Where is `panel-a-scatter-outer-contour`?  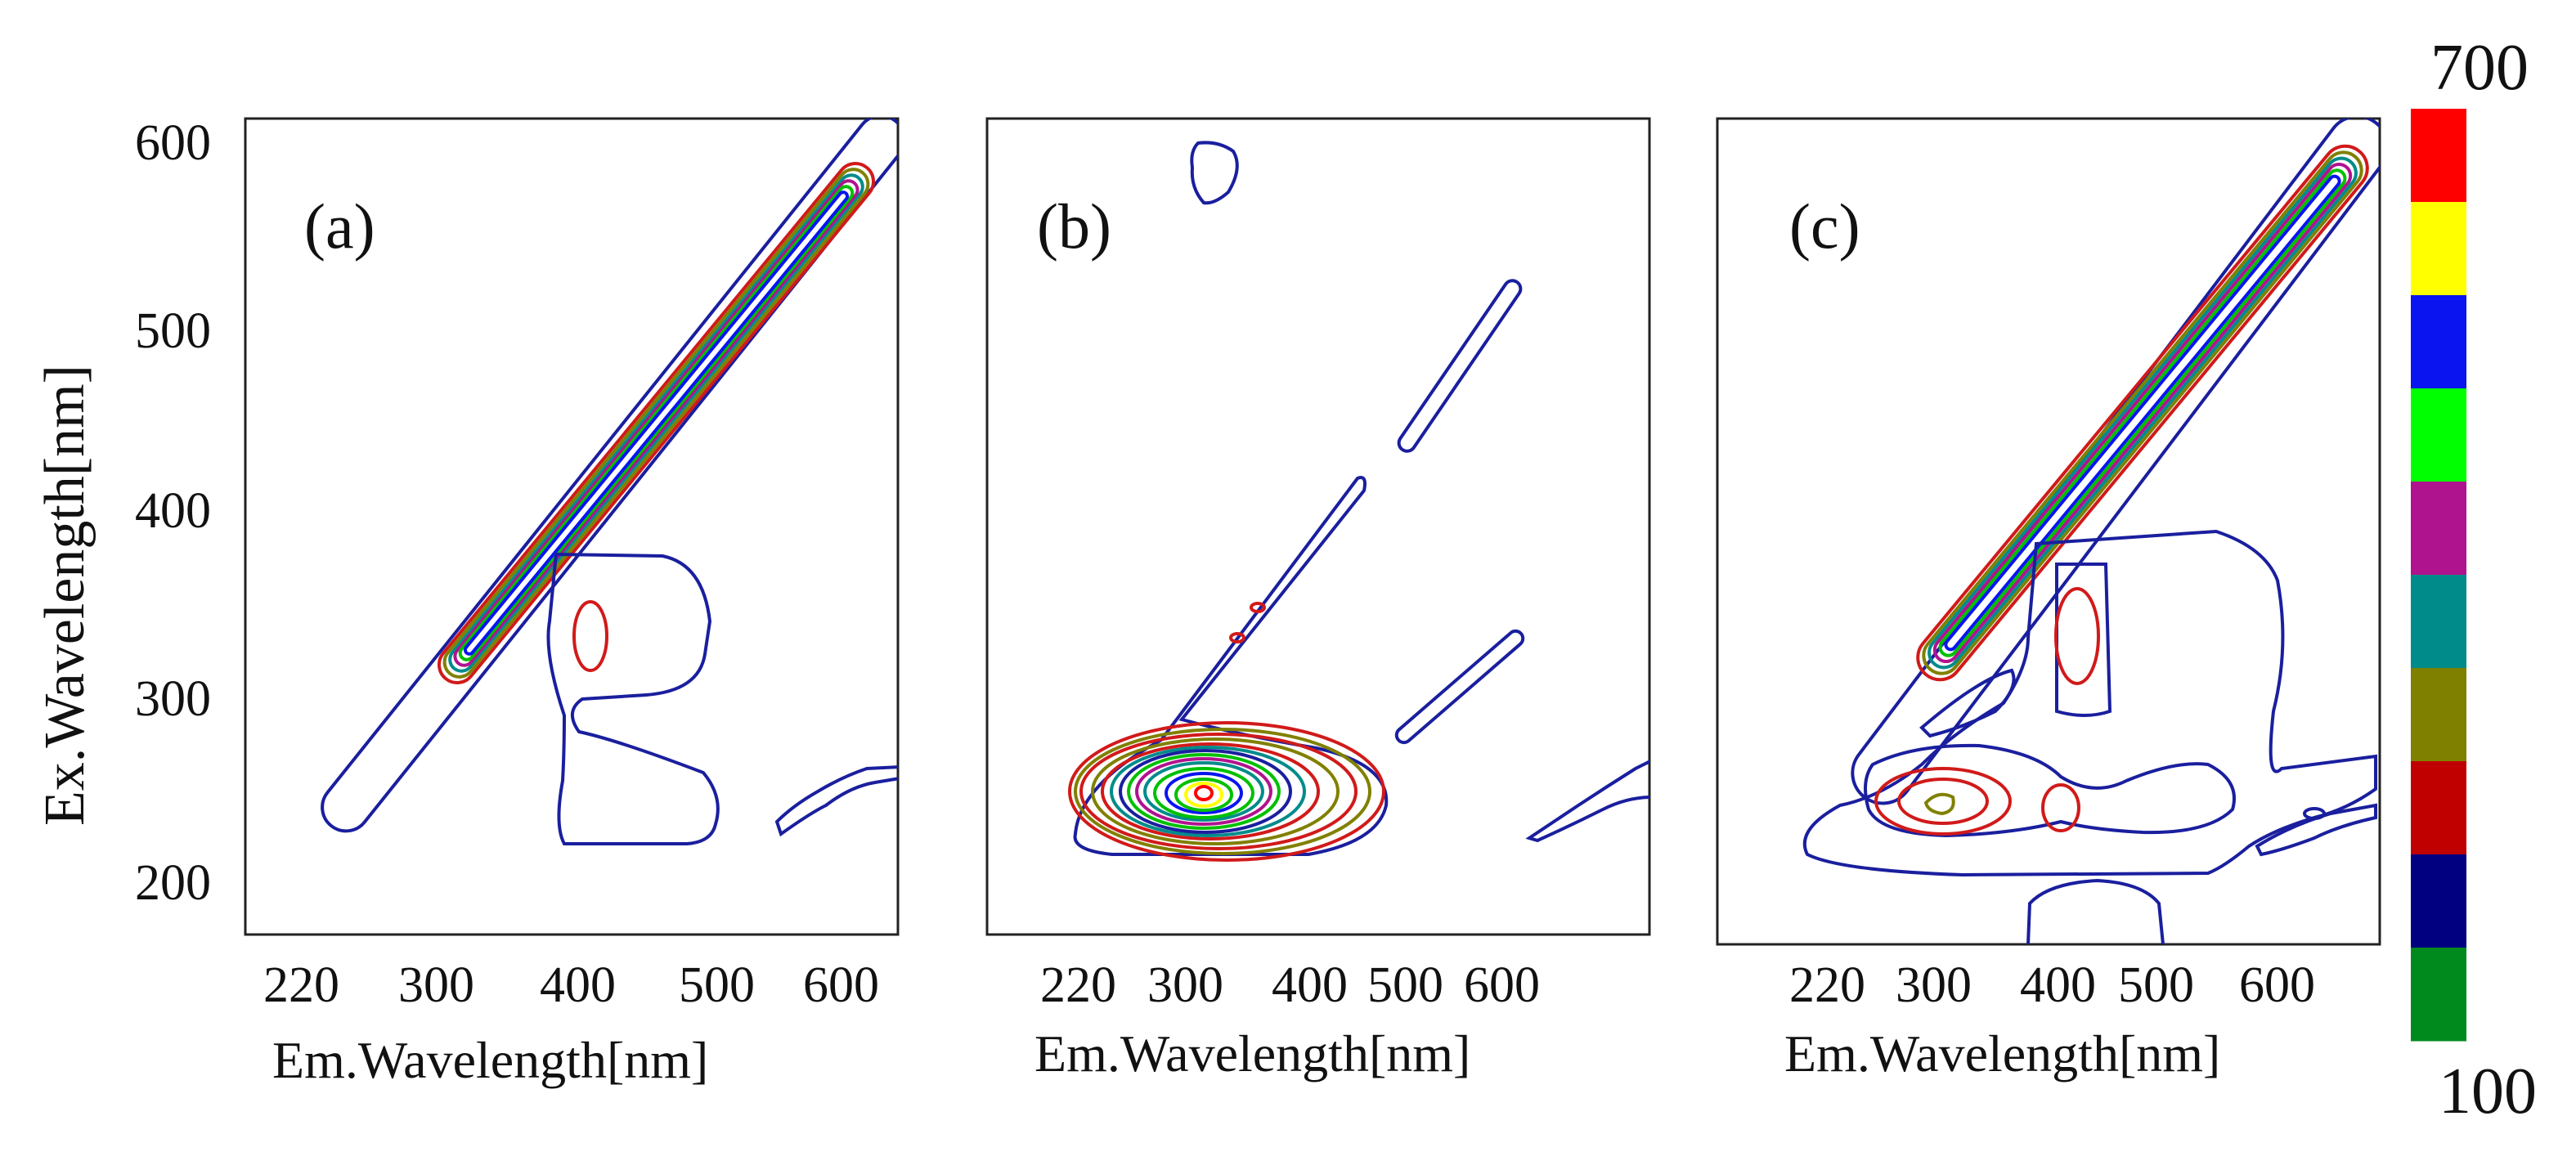
panel-a-scatter-outer-contour is located at coordinates (609, 476).